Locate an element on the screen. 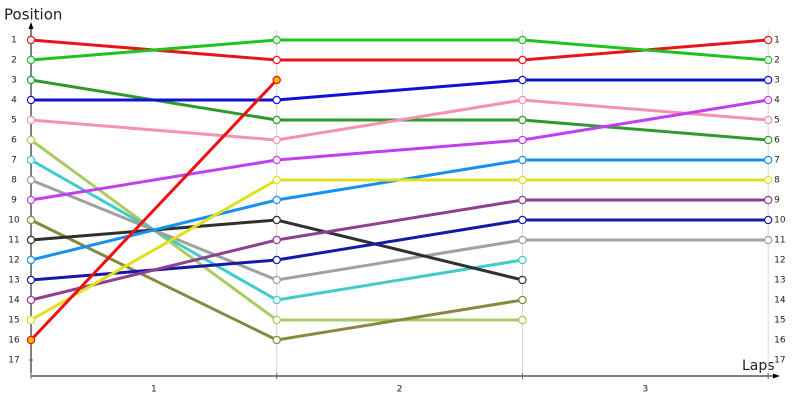  y-axis-label: Position is located at coordinates (33, 15).